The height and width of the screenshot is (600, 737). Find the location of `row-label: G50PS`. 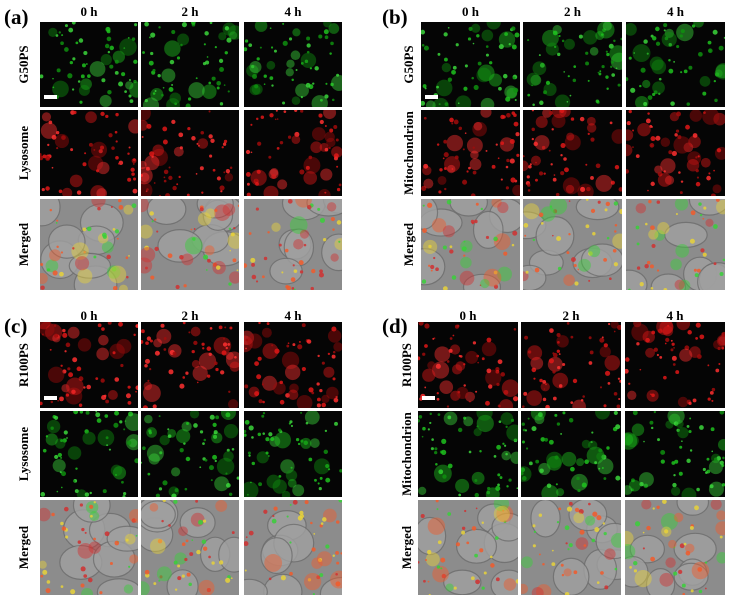

row-label: G50PS is located at coordinates (408, 64).